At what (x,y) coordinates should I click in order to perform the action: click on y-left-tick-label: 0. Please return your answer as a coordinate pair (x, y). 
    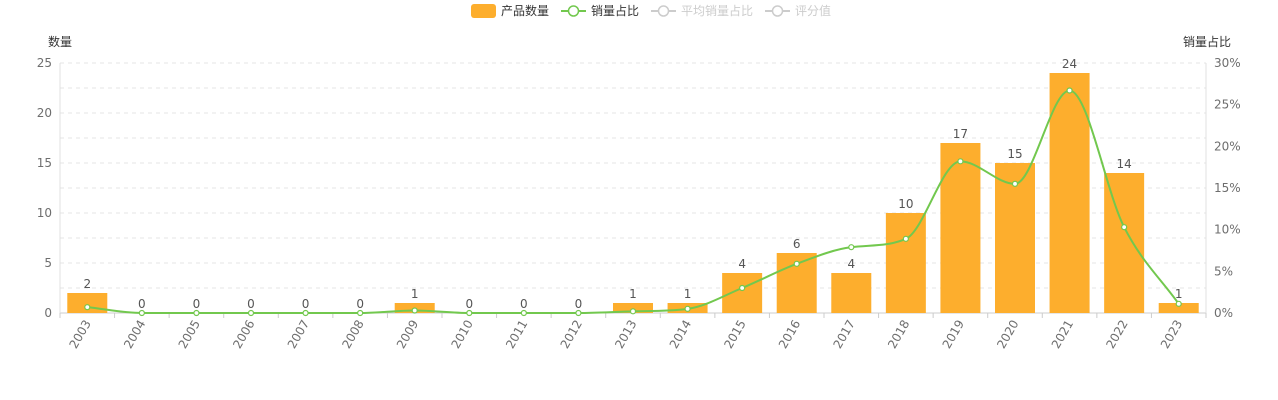
    Looking at the image, I should click on (48, 313).